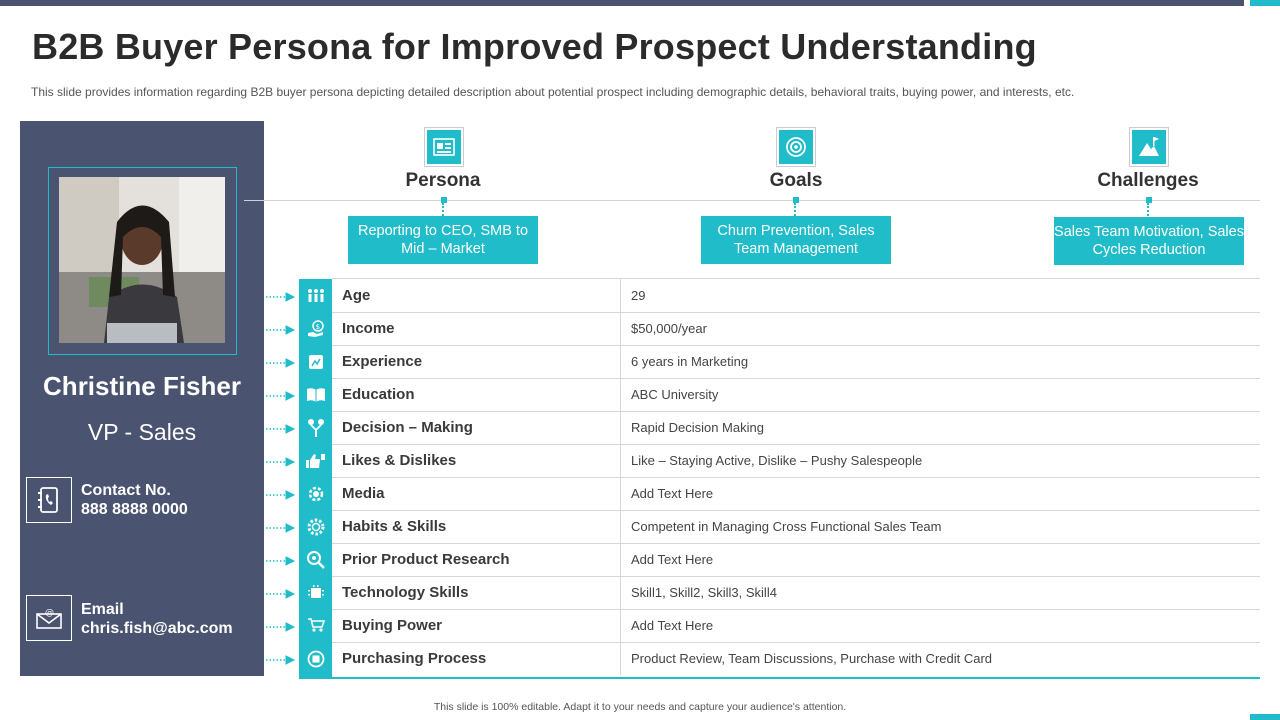  What do you see at coordinates (426, 559) in the screenshot?
I see `row-label: Prior Product Research` at bounding box center [426, 559].